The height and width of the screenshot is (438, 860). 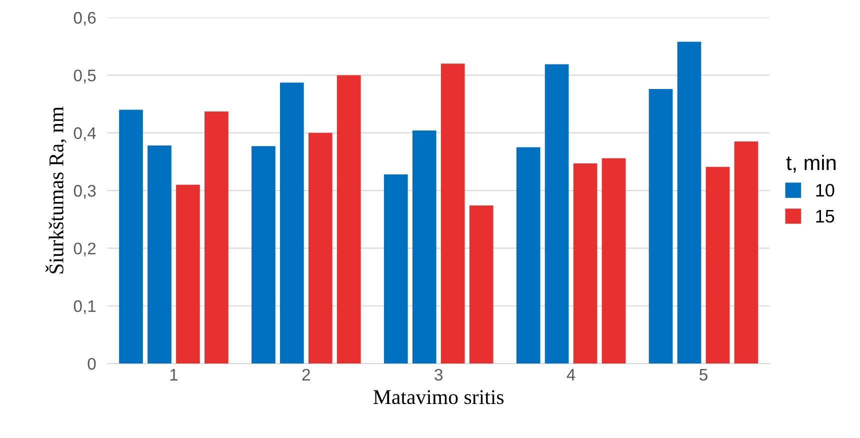 I want to click on legend-label: 10, so click(x=825, y=190).